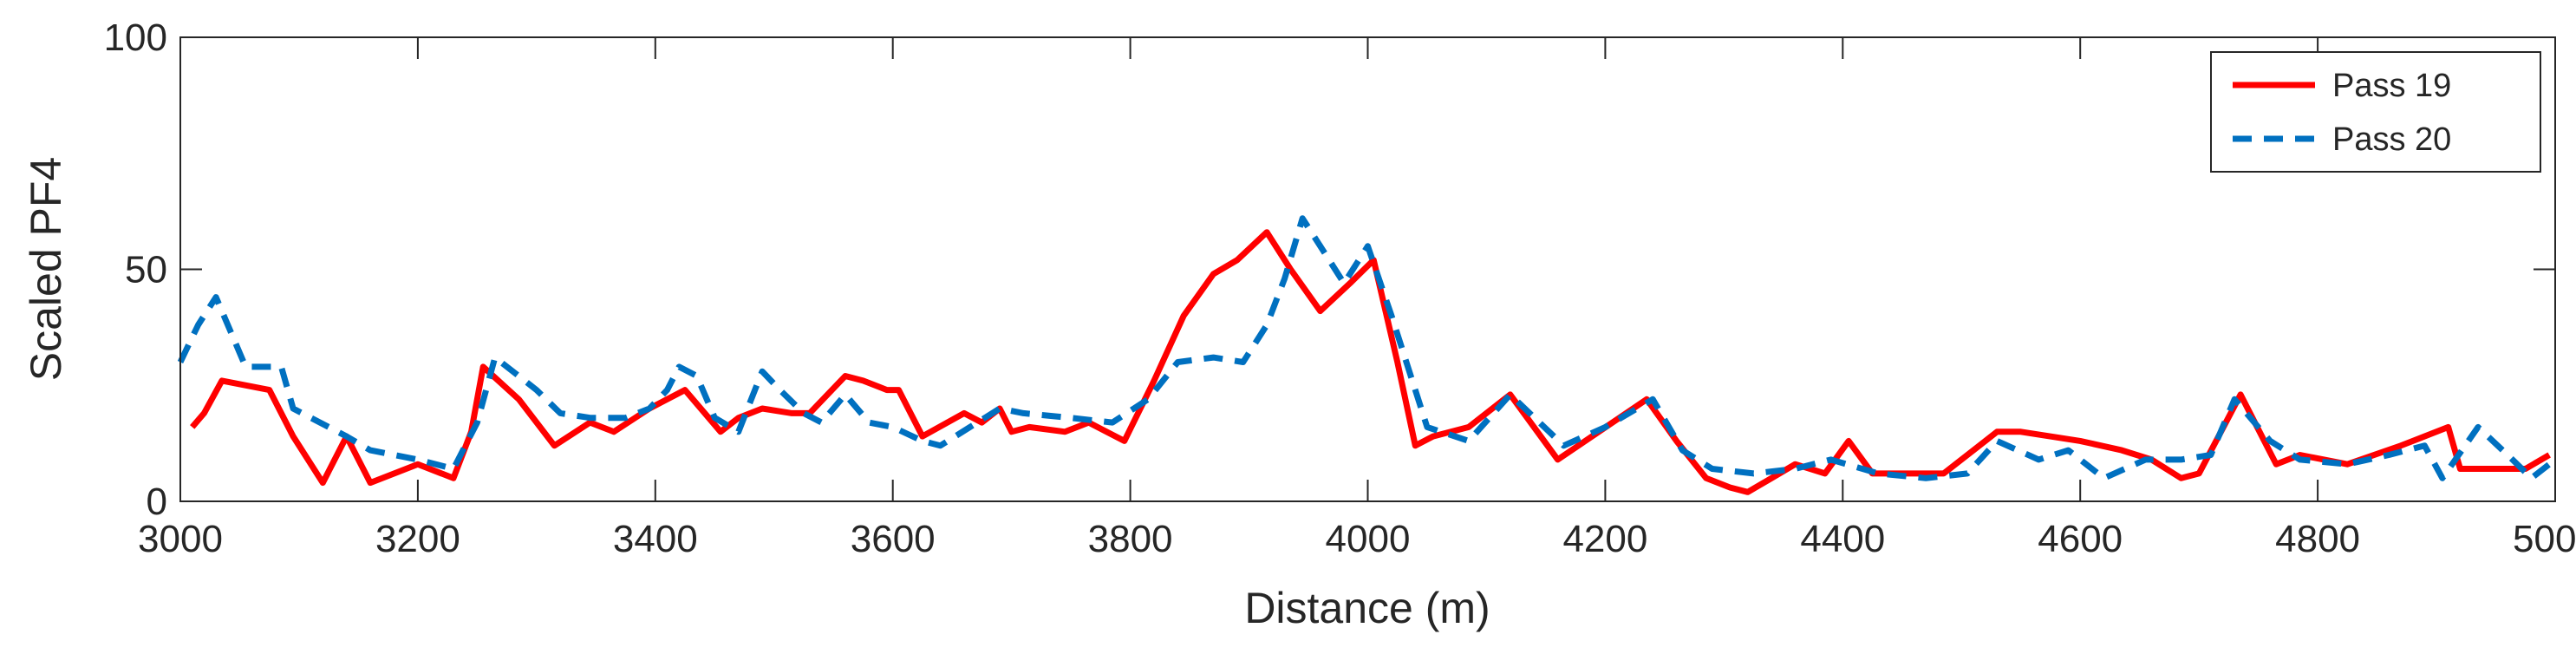 This screenshot has width=2576, height=654. Describe the element at coordinates (46, 269) in the screenshot. I see `y-axis-label: Scaled PF4` at that location.